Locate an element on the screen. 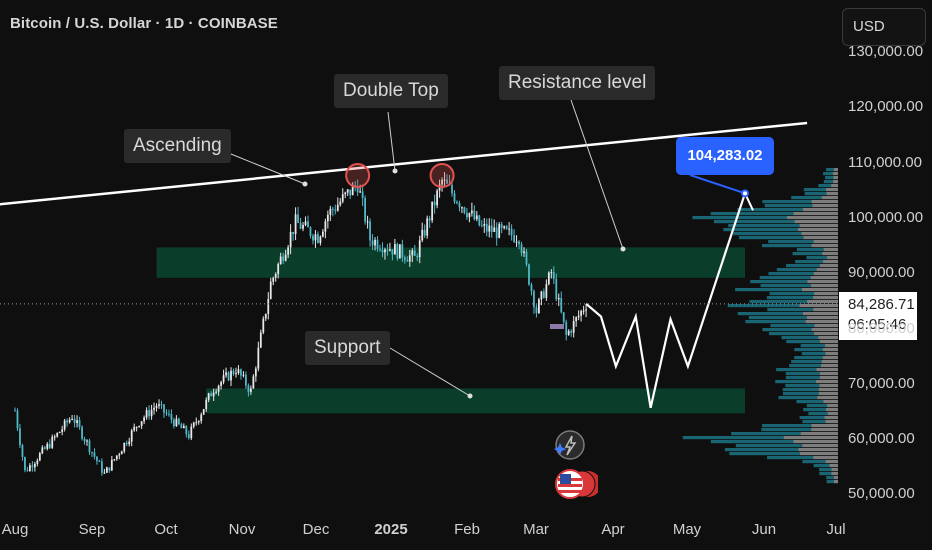  target-callout: 104,283.02 is located at coordinates (725, 156).